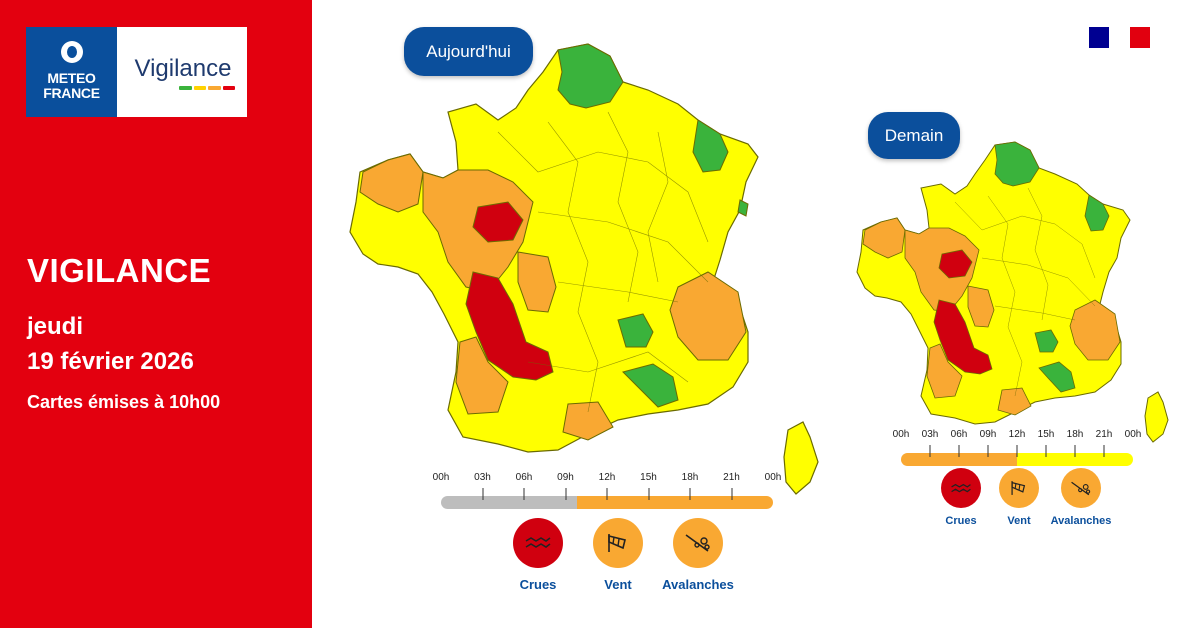 Image resolution: width=1200 pixels, height=628 pixels. I want to click on issued-time: Cartes émises à 10h00, so click(124, 402).